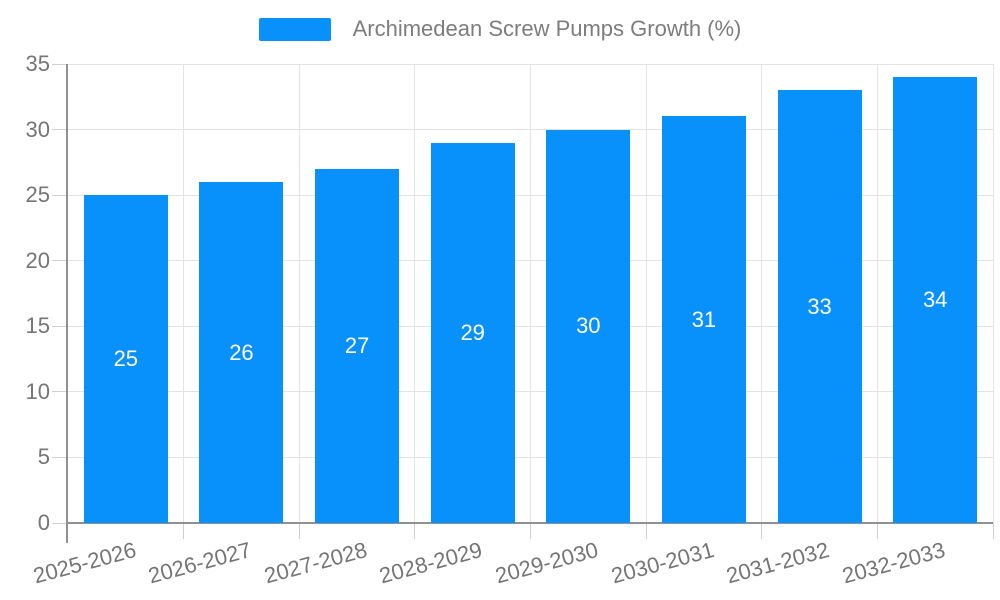 The width and height of the screenshot is (1000, 600). I want to click on bar-value-label: 27, so click(357, 345).